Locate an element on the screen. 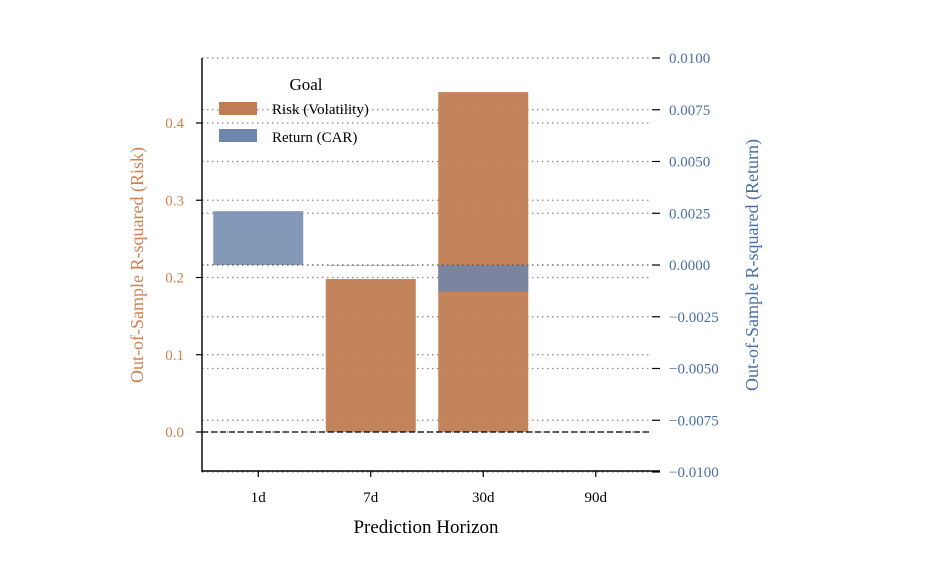 Image resolution: width=932 pixels, height=561 pixels. bar-risk-7d is located at coordinates (370, 355).